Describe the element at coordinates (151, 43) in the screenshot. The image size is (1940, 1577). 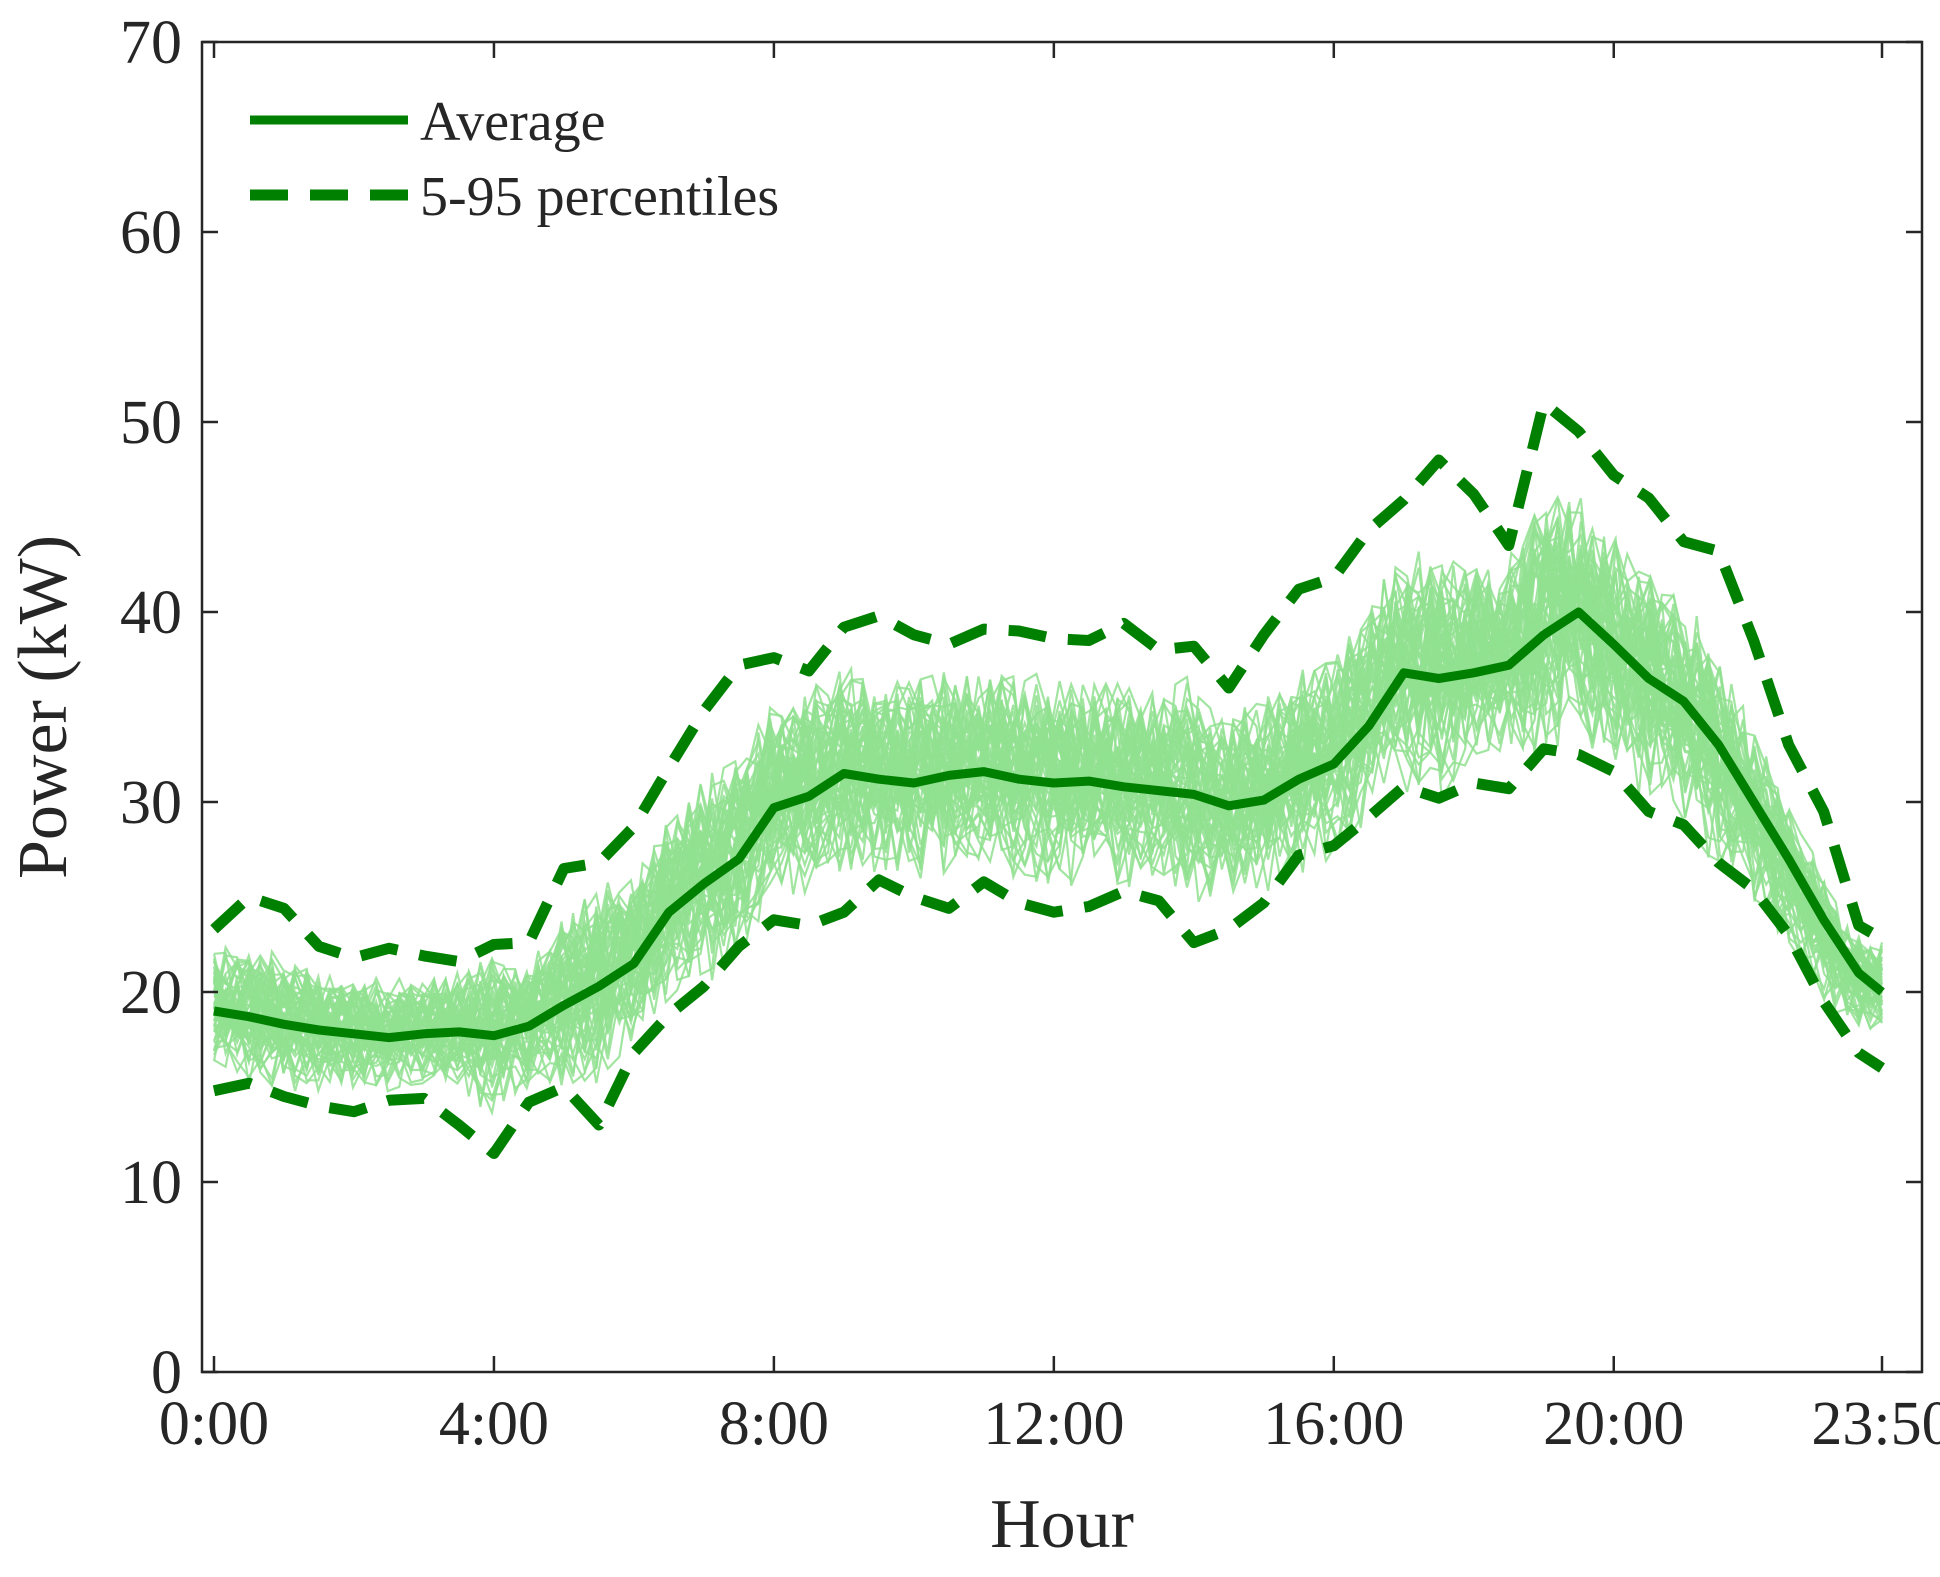
I see `y-tick-label: 70` at that location.